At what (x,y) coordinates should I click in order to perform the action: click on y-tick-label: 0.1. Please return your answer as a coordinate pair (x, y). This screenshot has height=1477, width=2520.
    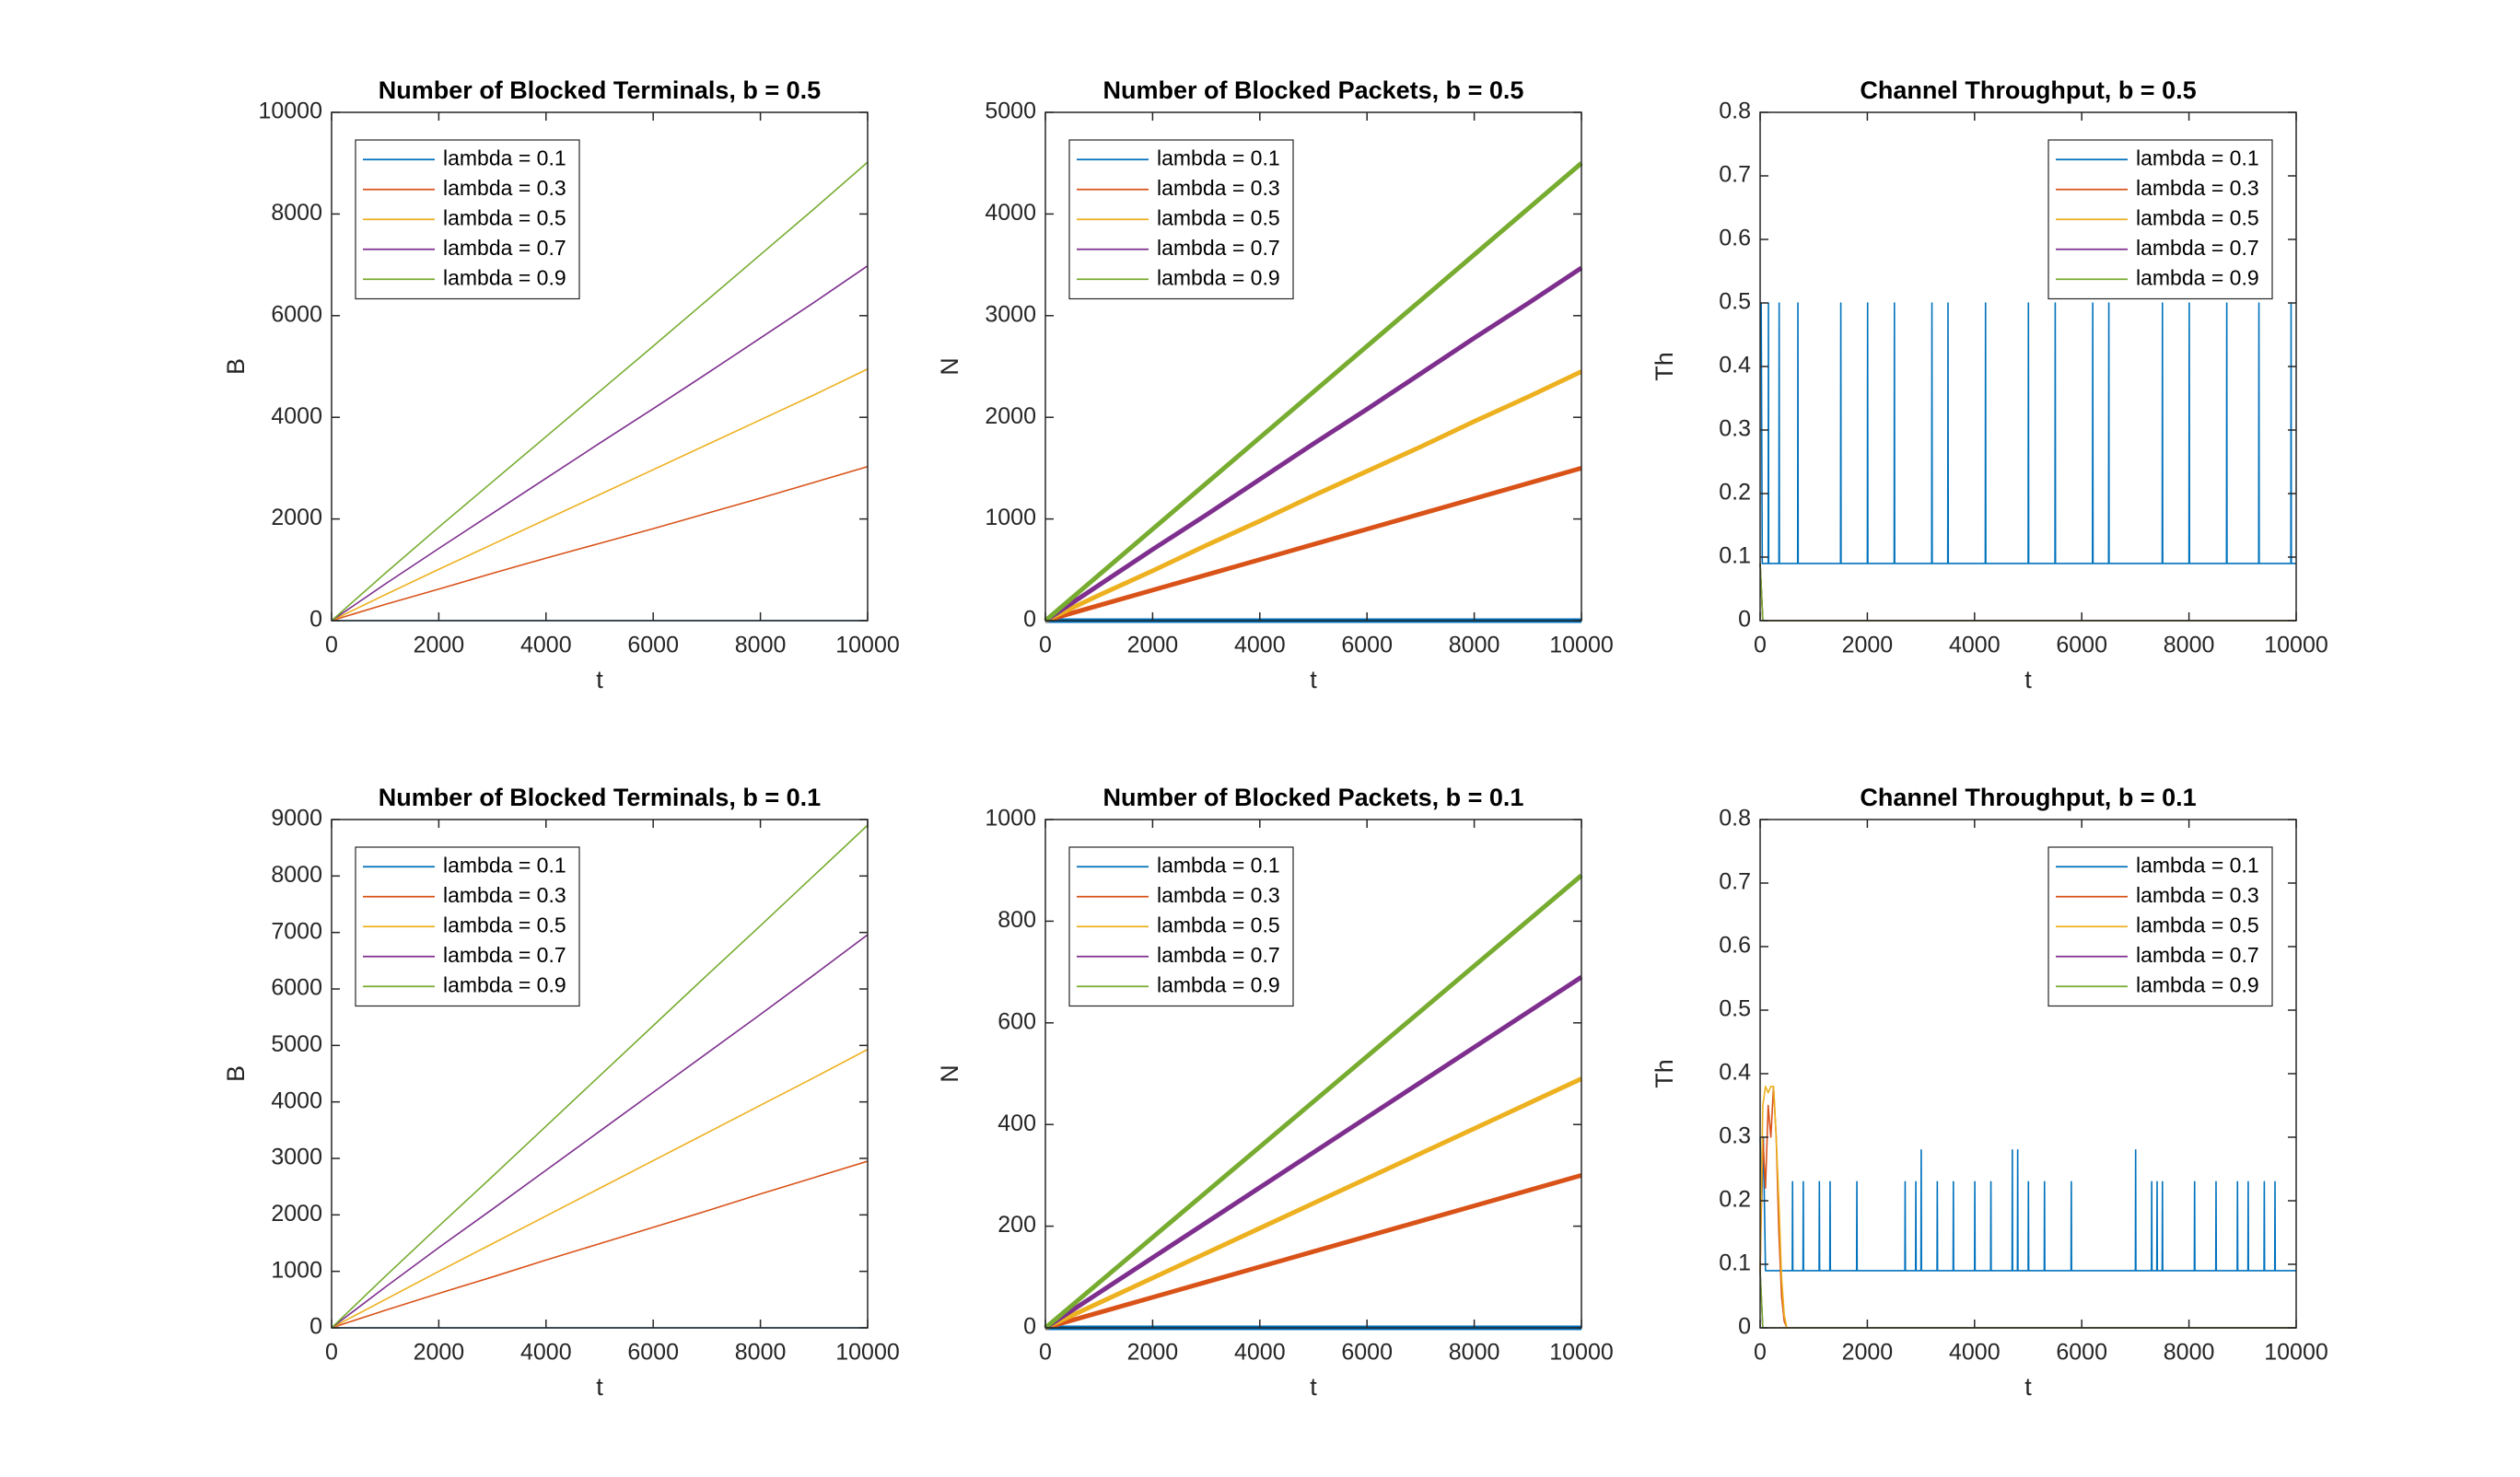
    Looking at the image, I should click on (1735, 1263).